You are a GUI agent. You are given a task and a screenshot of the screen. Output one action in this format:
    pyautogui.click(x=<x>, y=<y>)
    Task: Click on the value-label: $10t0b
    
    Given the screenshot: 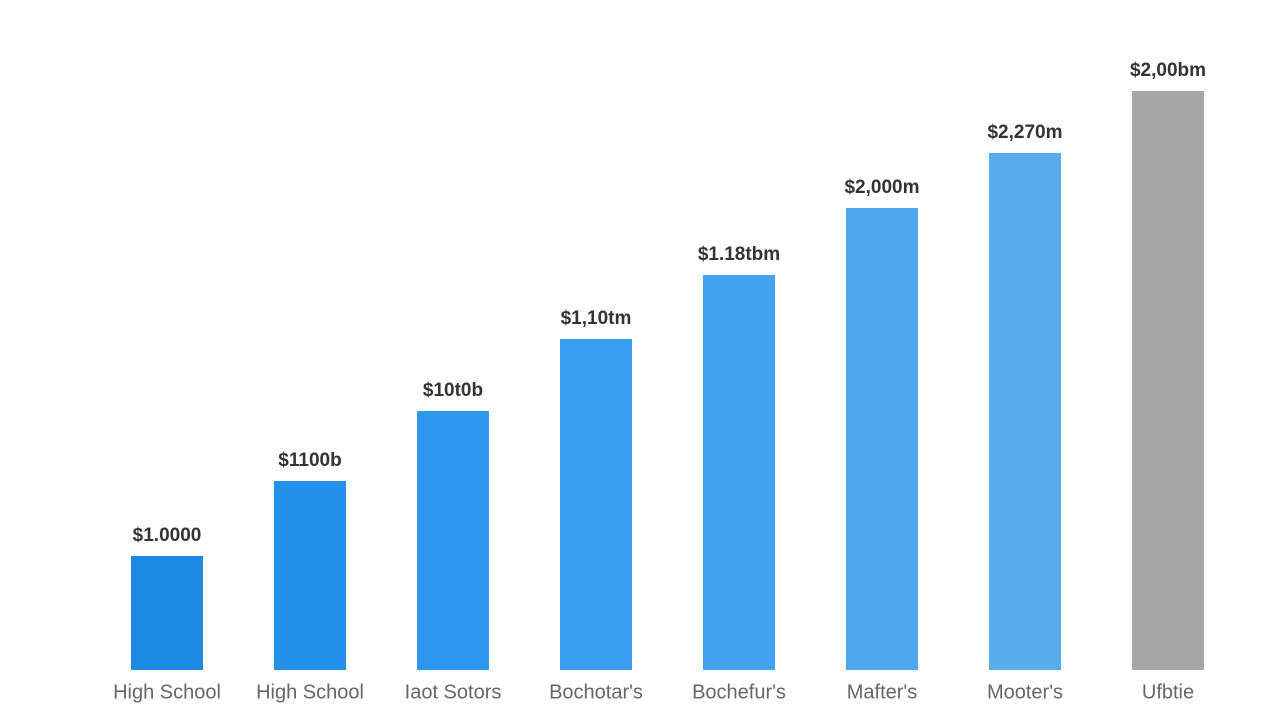 What is the action you would take?
    pyautogui.click(x=453, y=390)
    